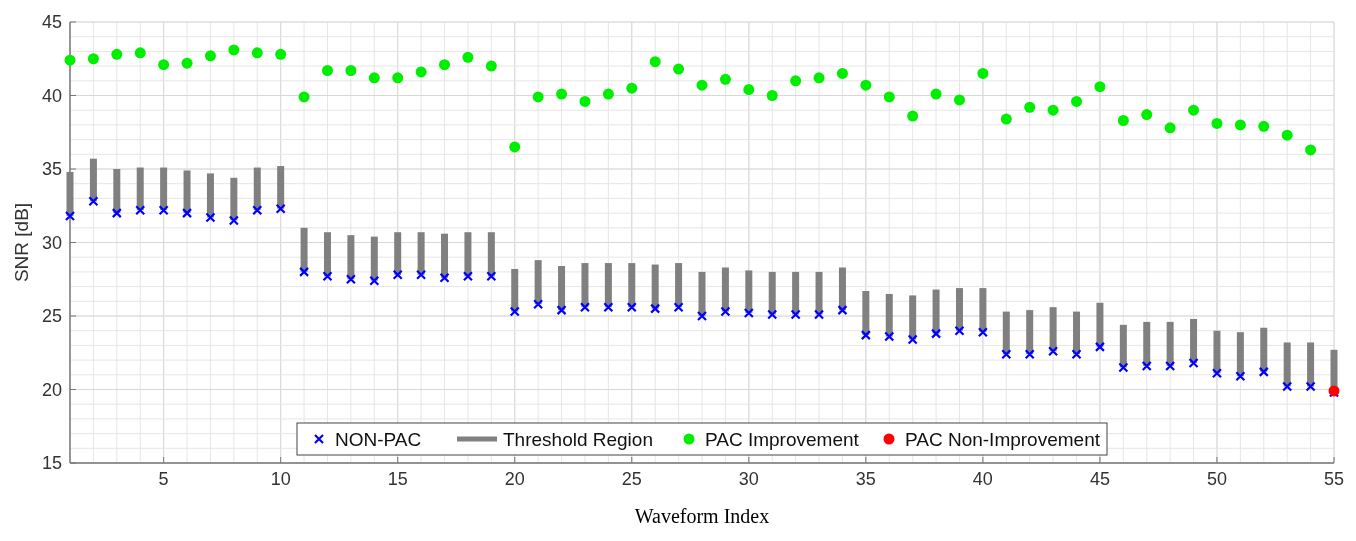 This screenshot has width=1356, height=541. Describe the element at coordinates (1099, 479) in the screenshot. I see `x-tick-label: 45` at that location.